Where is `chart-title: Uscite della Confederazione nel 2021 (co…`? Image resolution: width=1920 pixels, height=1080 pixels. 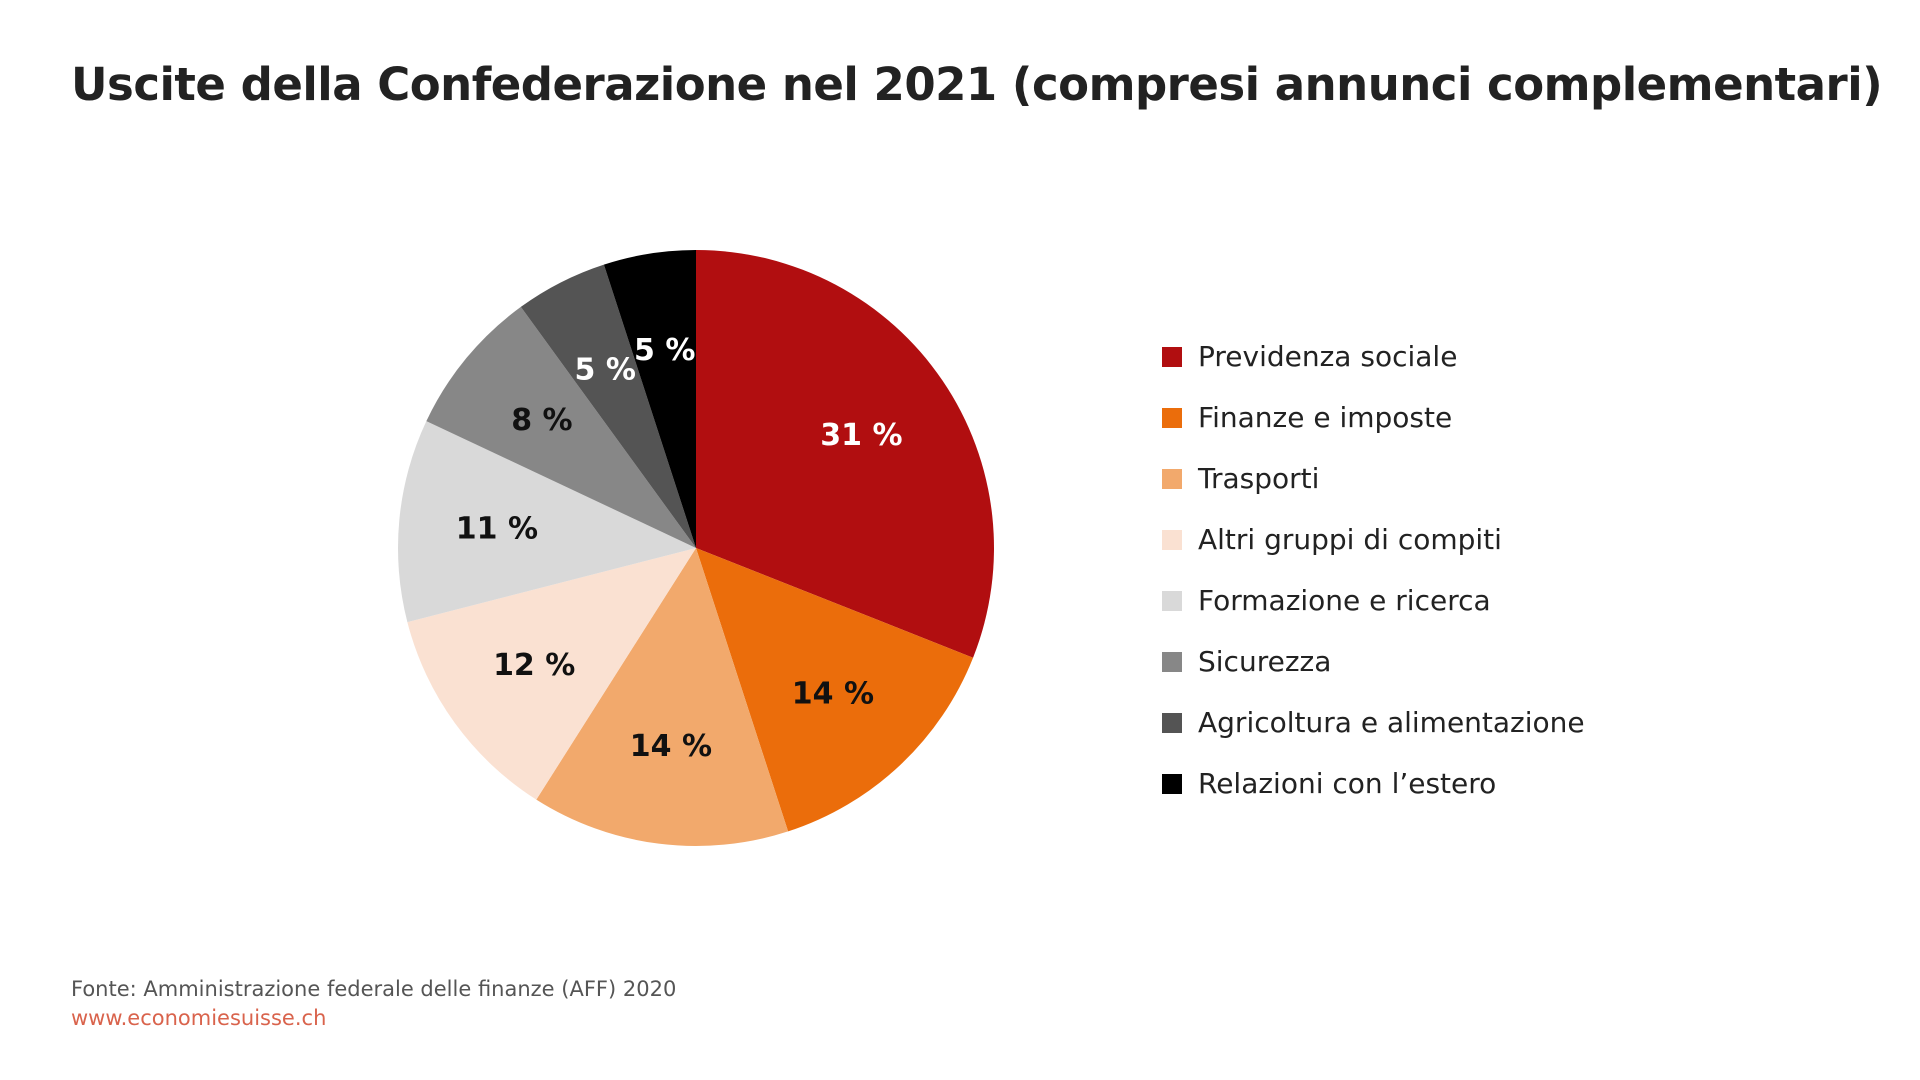
chart-title: Uscite della Confederazione nel 2021 (co… is located at coordinates (977, 84).